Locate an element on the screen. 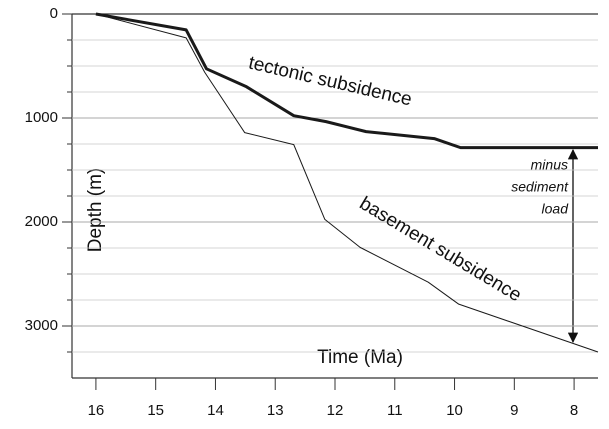  x-tick-label: 16 is located at coordinates (96, 410).